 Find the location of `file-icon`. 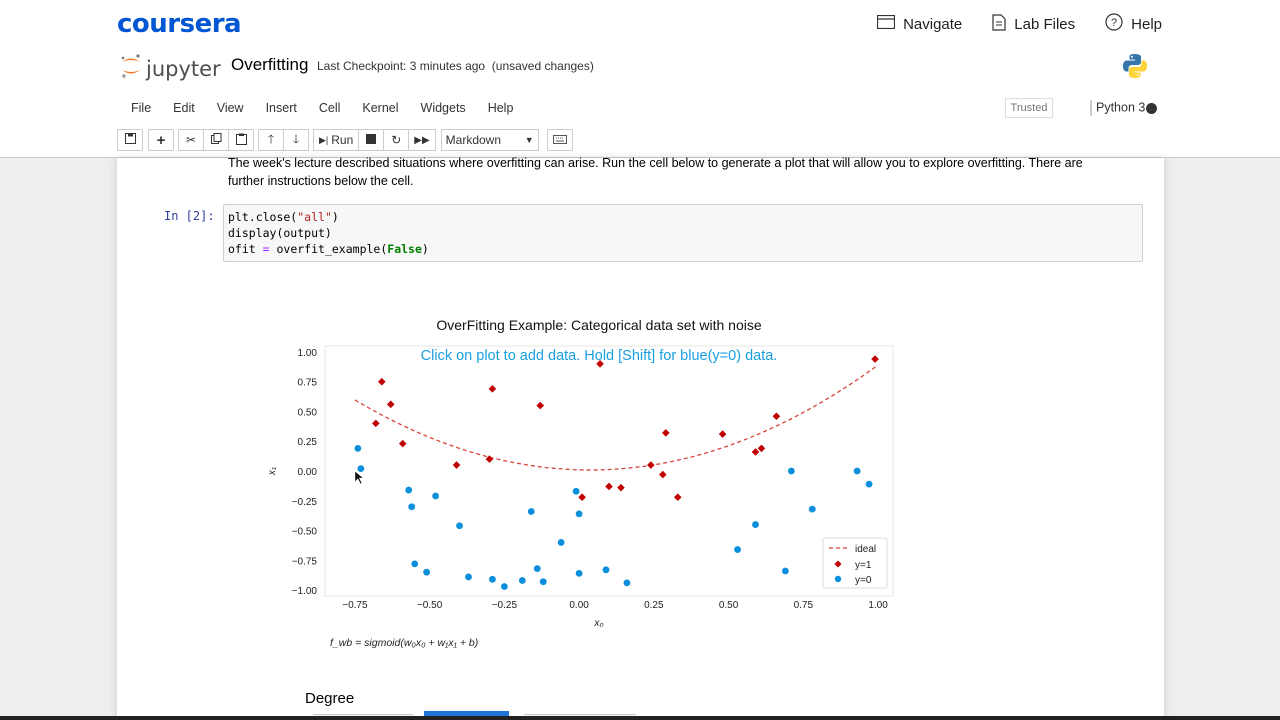

file-icon is located at coordinates (999, 24).